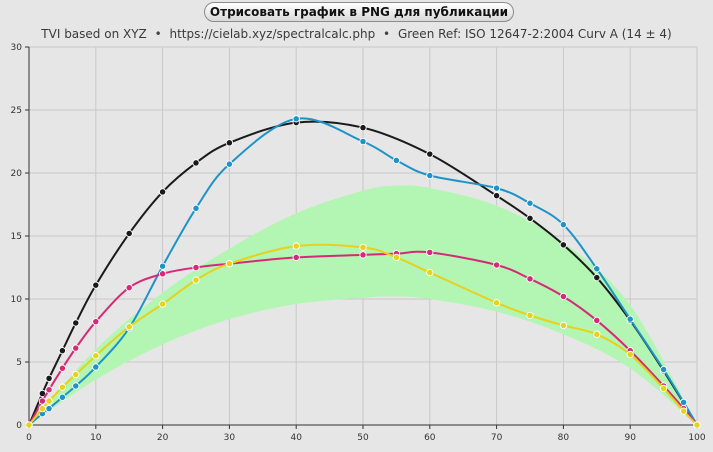  I want to click on export-png-button: Отрисовать график в PNG для публикации, so click(359, 12).